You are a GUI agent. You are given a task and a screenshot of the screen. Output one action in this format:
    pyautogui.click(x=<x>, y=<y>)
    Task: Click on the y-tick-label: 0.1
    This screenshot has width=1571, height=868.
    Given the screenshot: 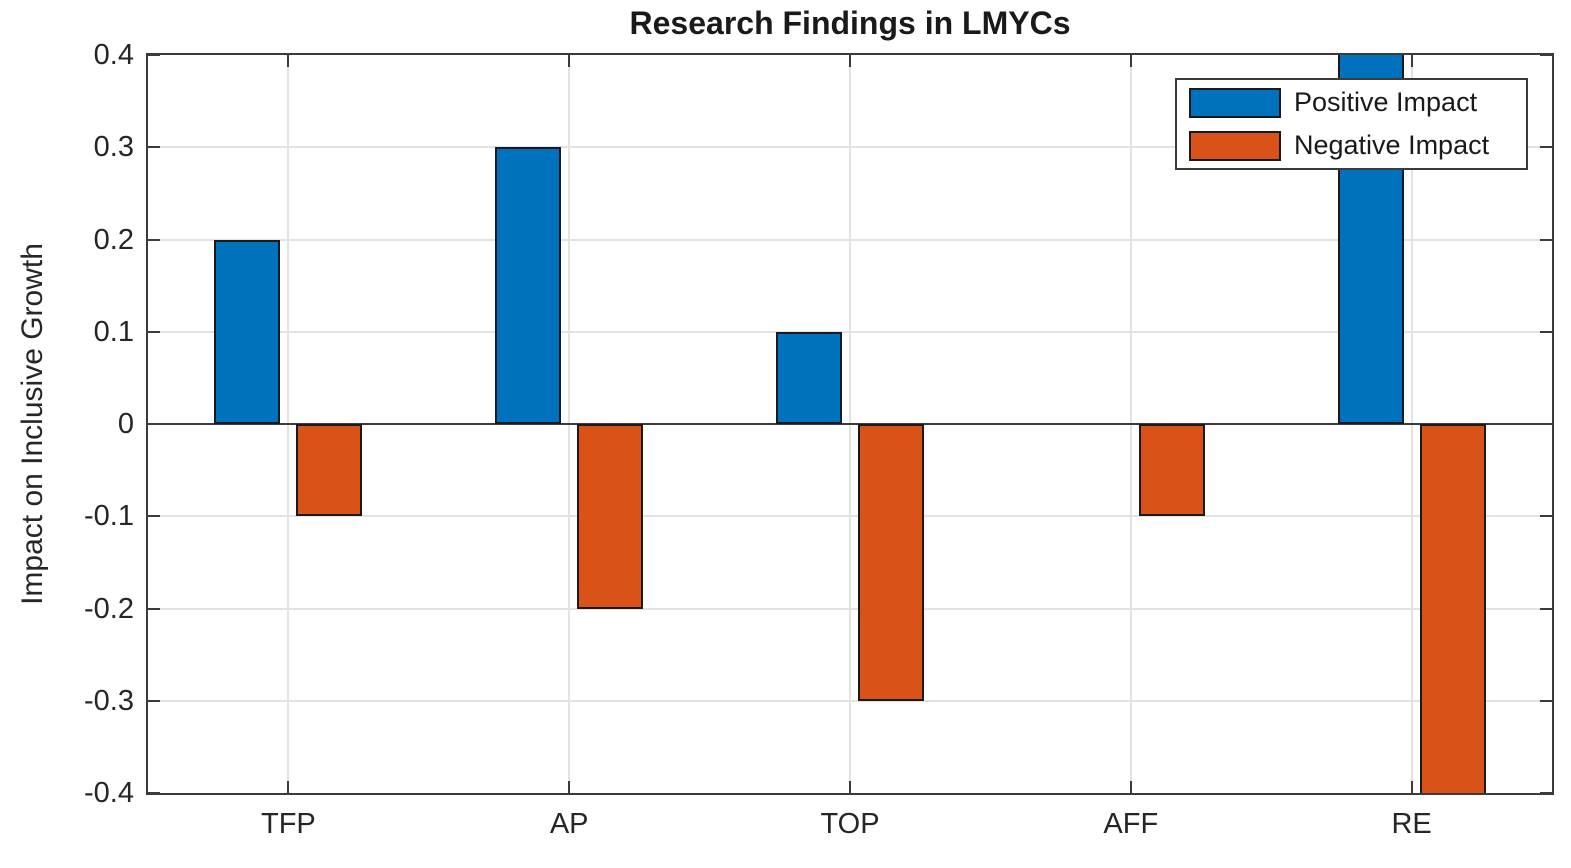 What is the action you would take?
    pyautogui.click(x=113, y=331)
    